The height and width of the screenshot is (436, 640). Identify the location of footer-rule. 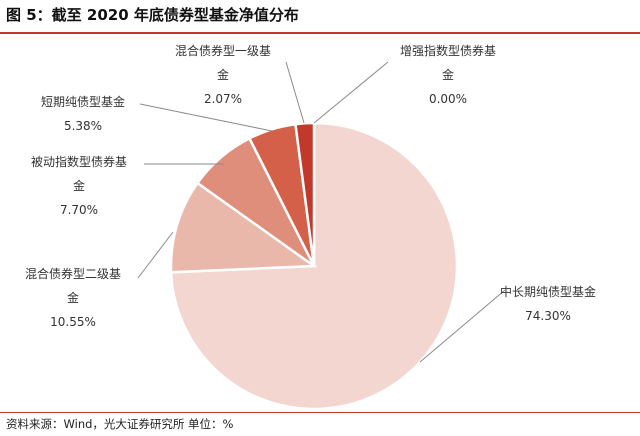
(320, 412).